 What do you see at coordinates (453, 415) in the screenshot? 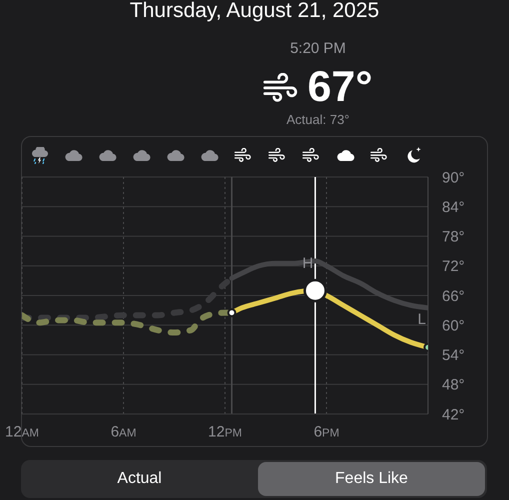
I see `y-tick-label: 42°` at bounding box center [453, 415].